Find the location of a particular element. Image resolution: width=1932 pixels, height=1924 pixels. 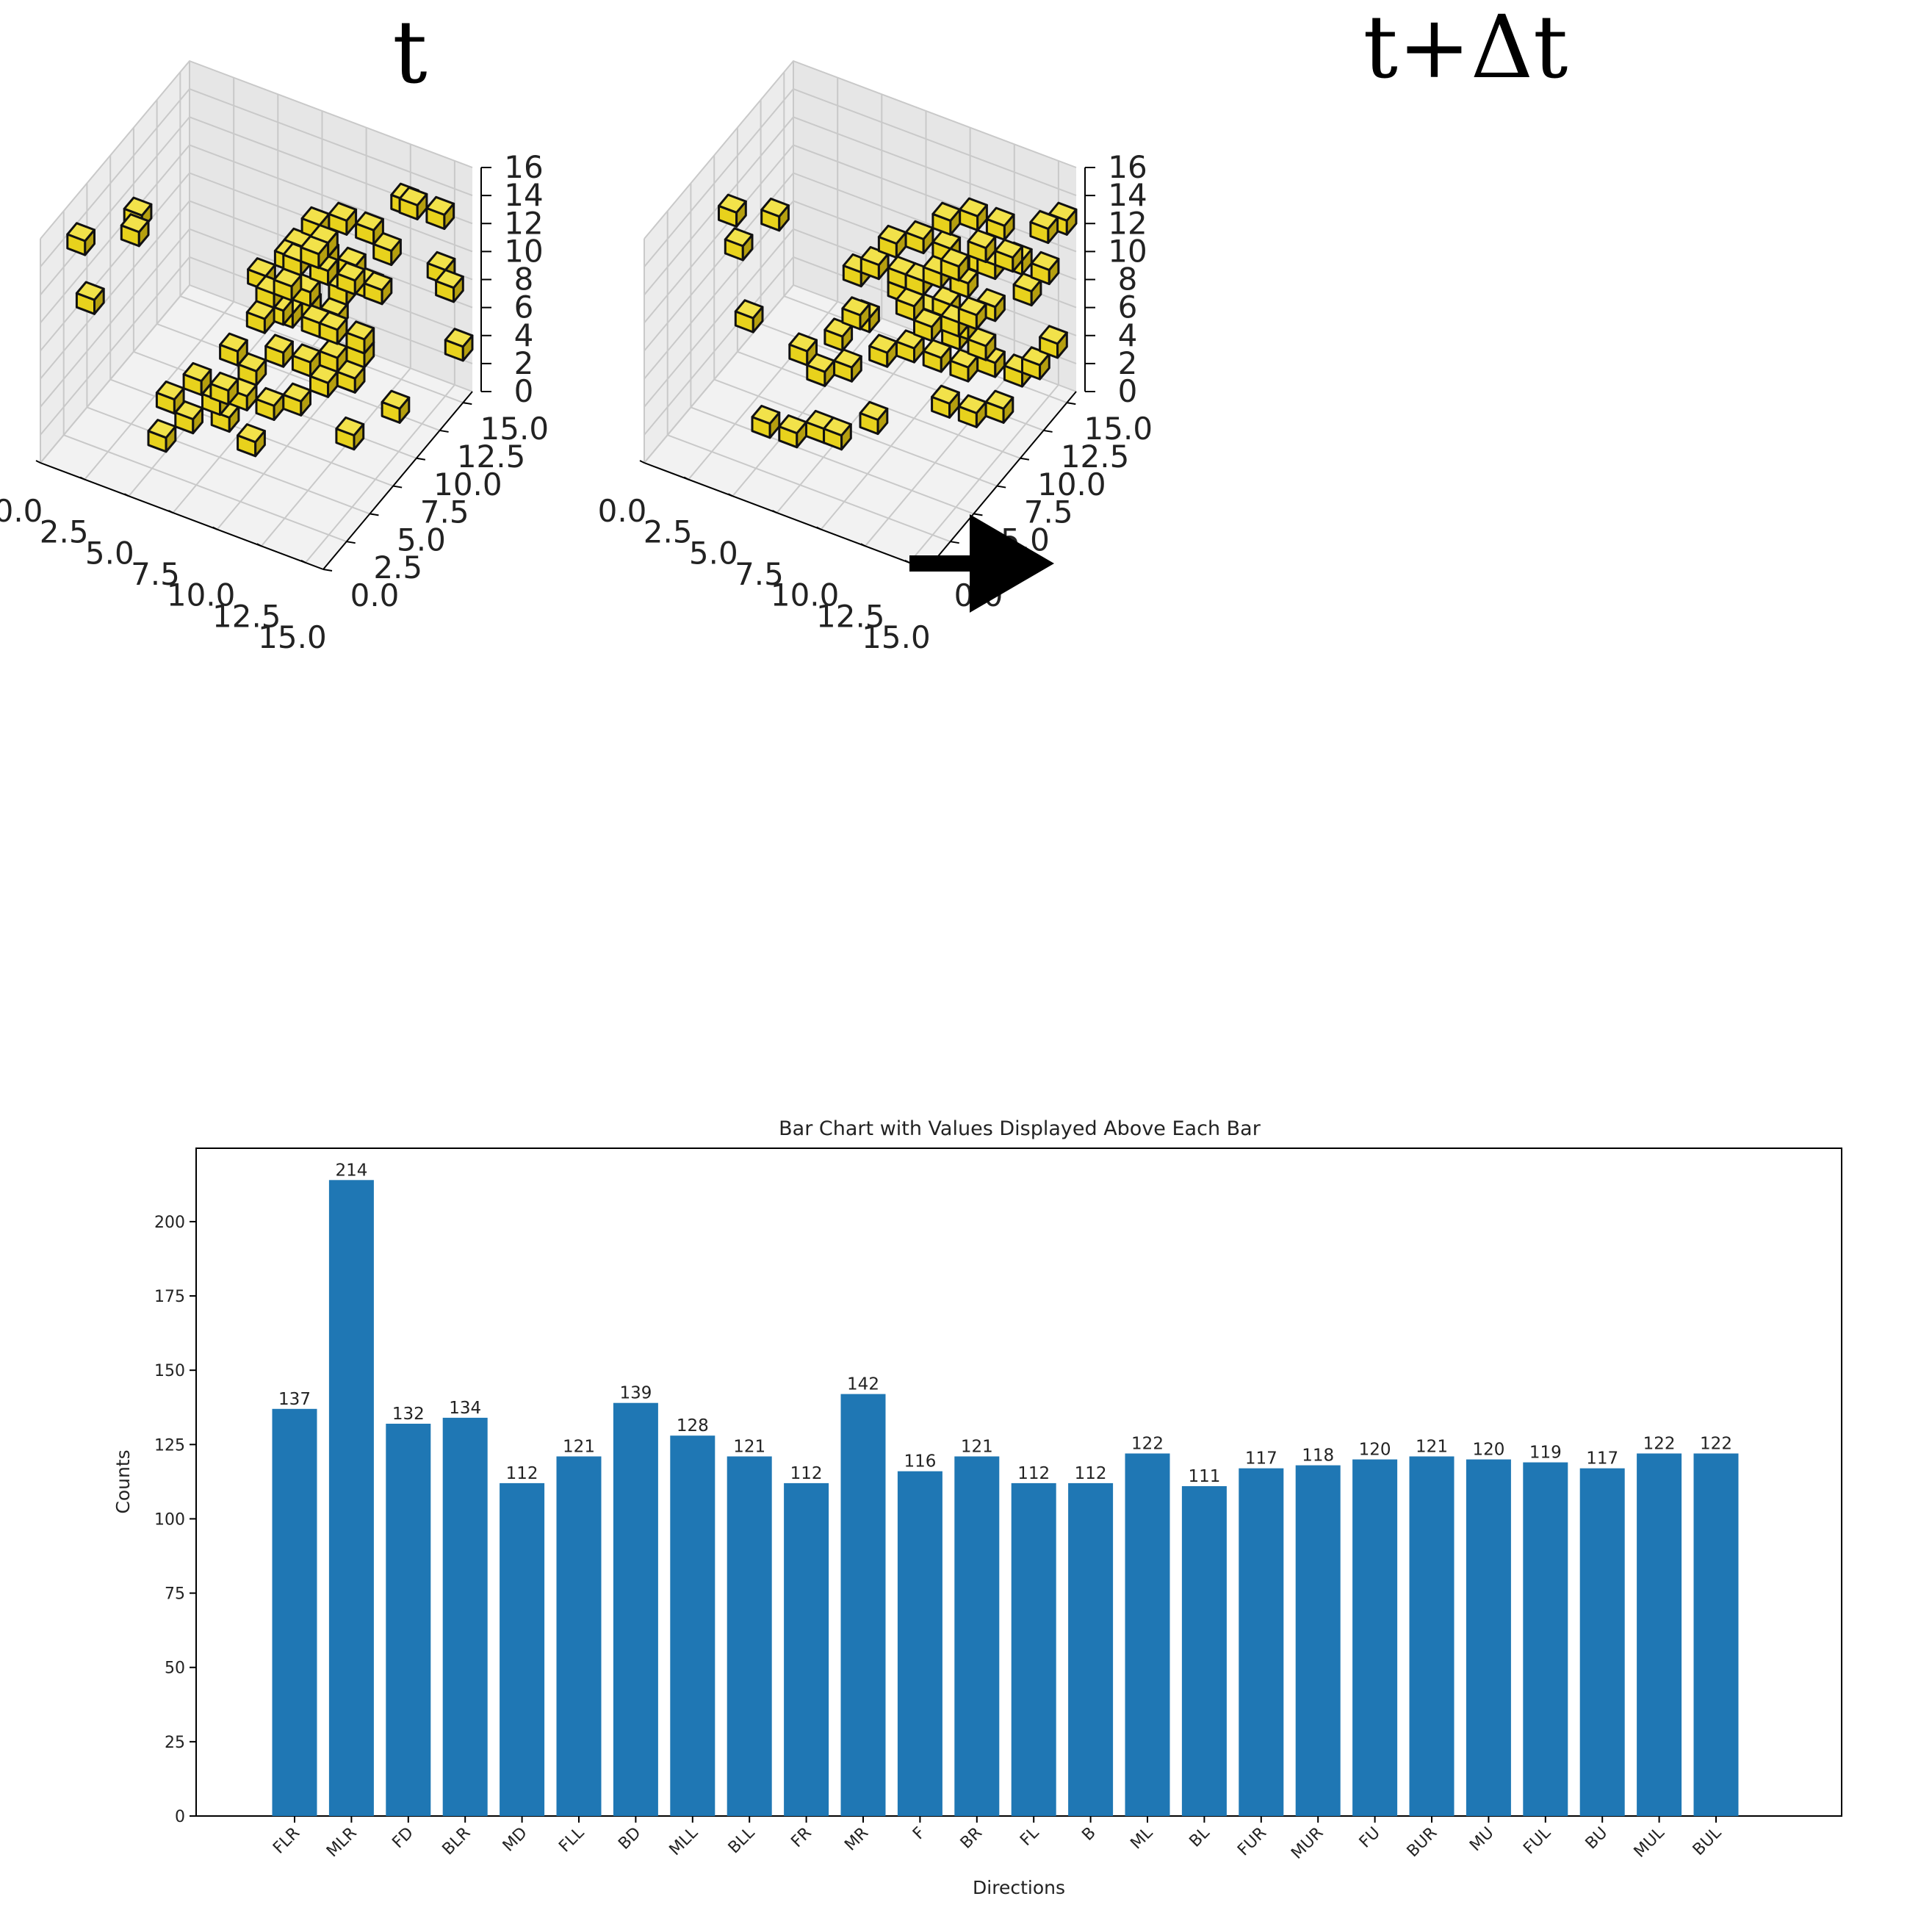

title-t: t is located at coordinates (409, 52).